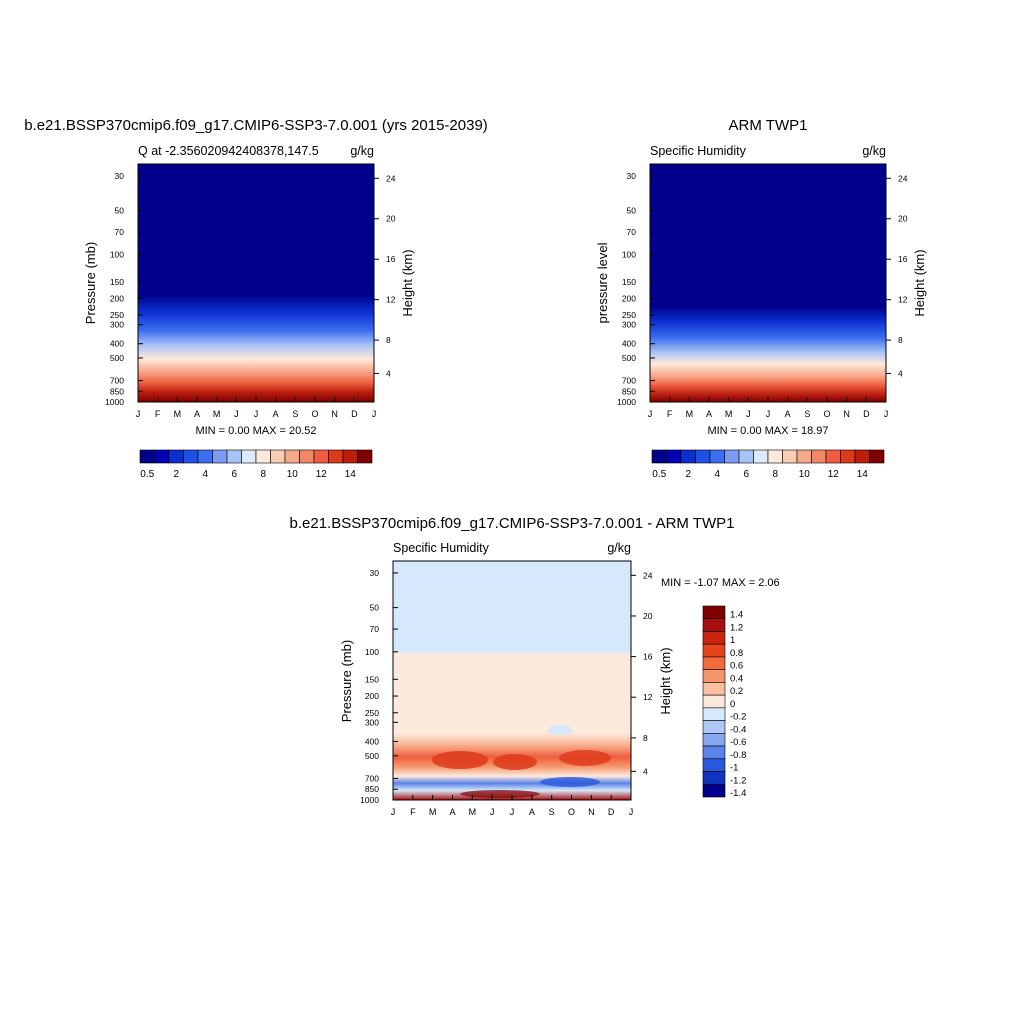 This screenshot has width=1024, height=1024. I want to click on y-tick-label: 50, so click(632, 210).